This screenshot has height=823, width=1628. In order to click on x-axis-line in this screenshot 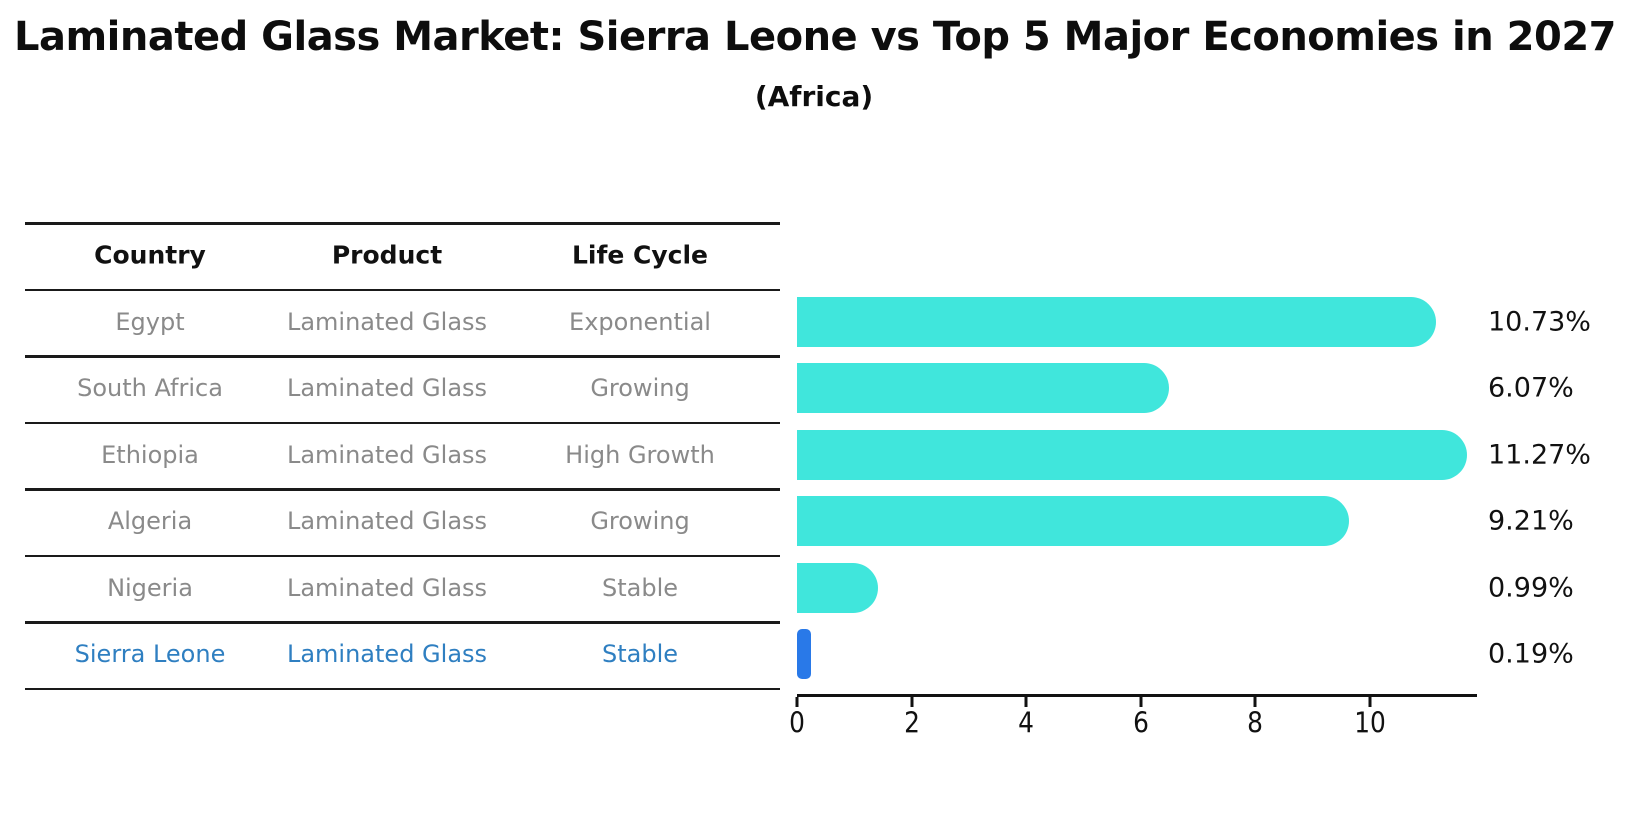, I will do `click(1137, 695)`.